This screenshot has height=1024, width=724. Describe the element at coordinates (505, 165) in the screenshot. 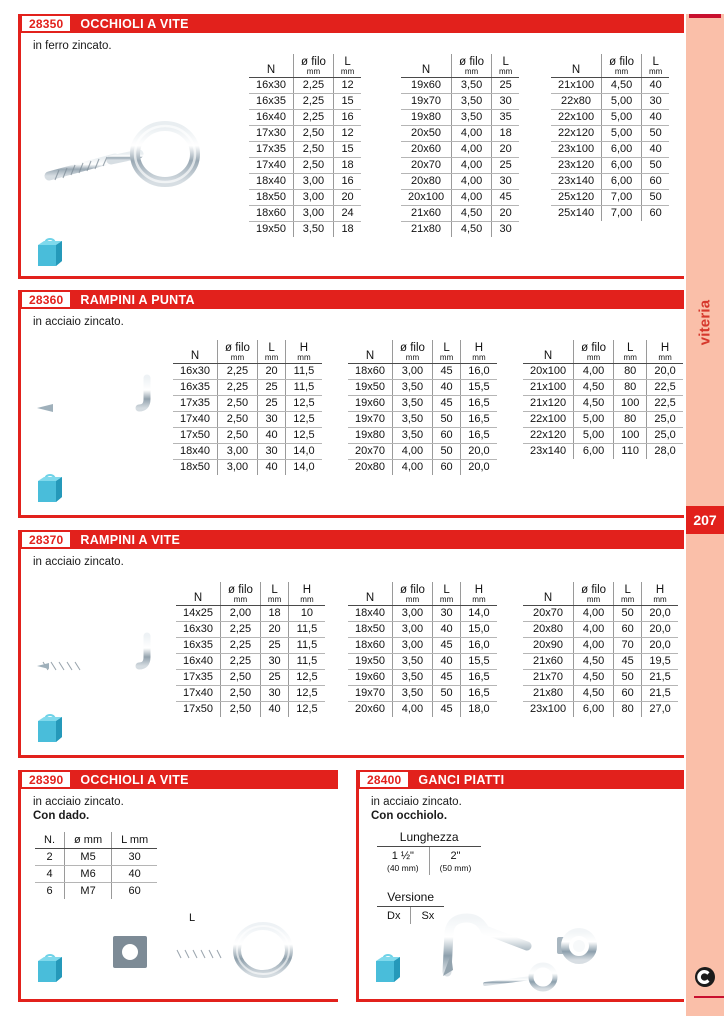

I see `table-cell-2: 25` at that location.